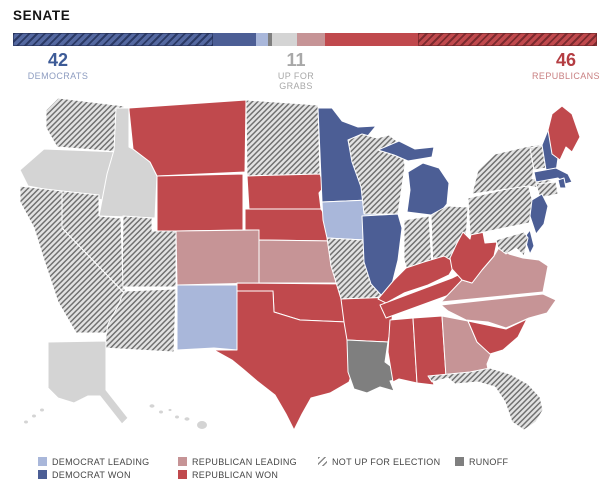 The width and height of the screenshot is (610, 492). Describe the element at coordinates (310, 39) in the screenshot. I see `bar-segment-rep-leading` at that location.